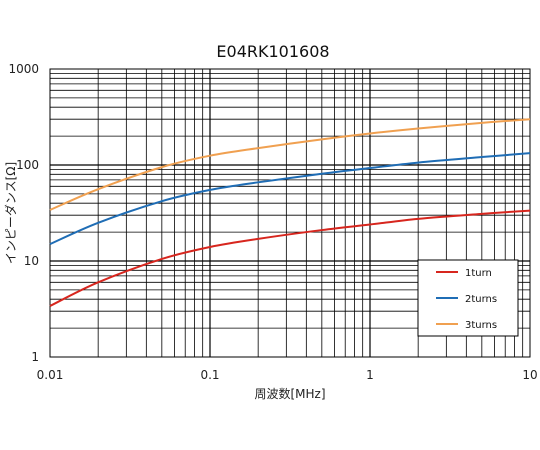  Describe the element at coordinates (529, 375) in the screenshot. I see `x-tick-label: 10` at that location.